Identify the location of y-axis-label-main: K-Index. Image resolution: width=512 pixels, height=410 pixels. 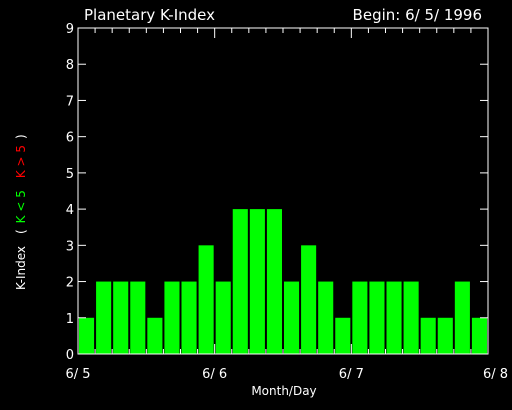
(21, 268).